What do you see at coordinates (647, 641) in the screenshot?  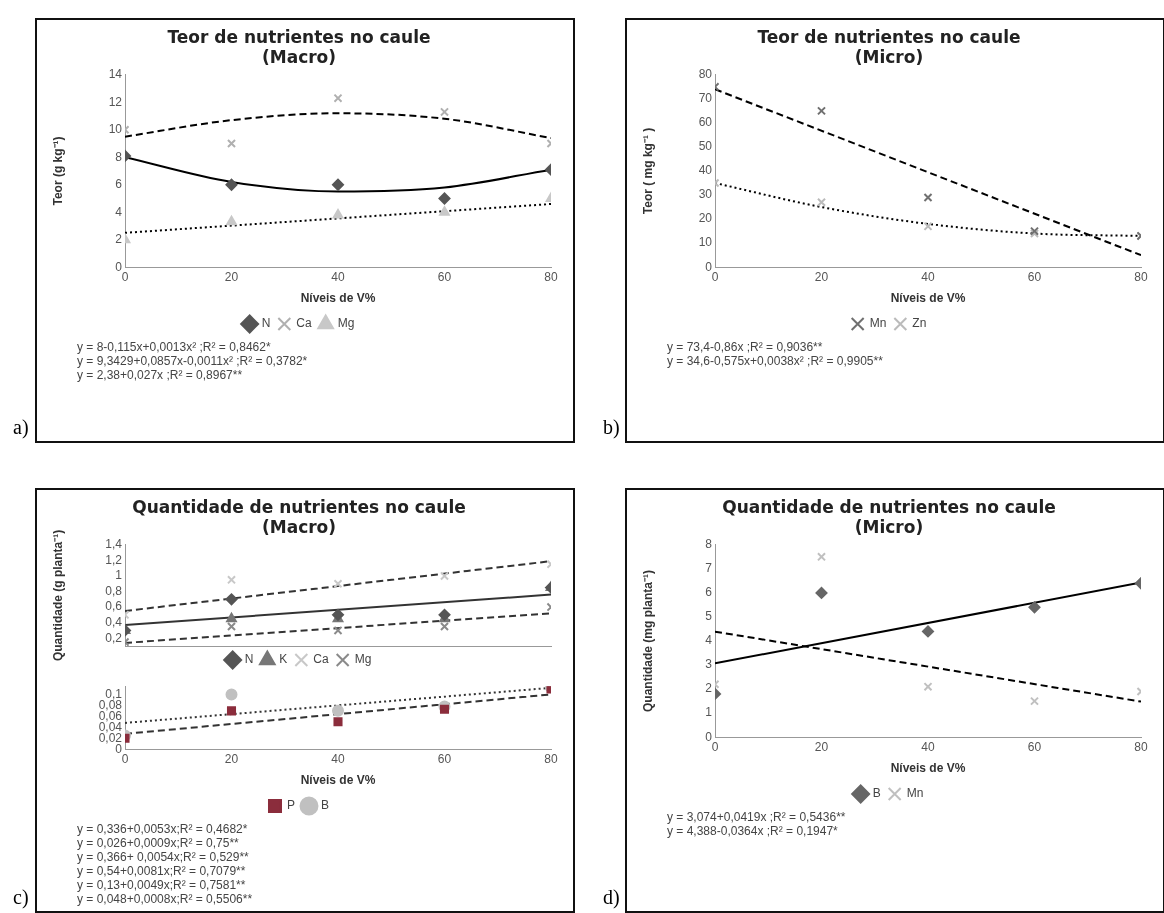 I see `y-axis-title: Quantidade (mg planta⁻¹)` at bounding box center [647, 641].